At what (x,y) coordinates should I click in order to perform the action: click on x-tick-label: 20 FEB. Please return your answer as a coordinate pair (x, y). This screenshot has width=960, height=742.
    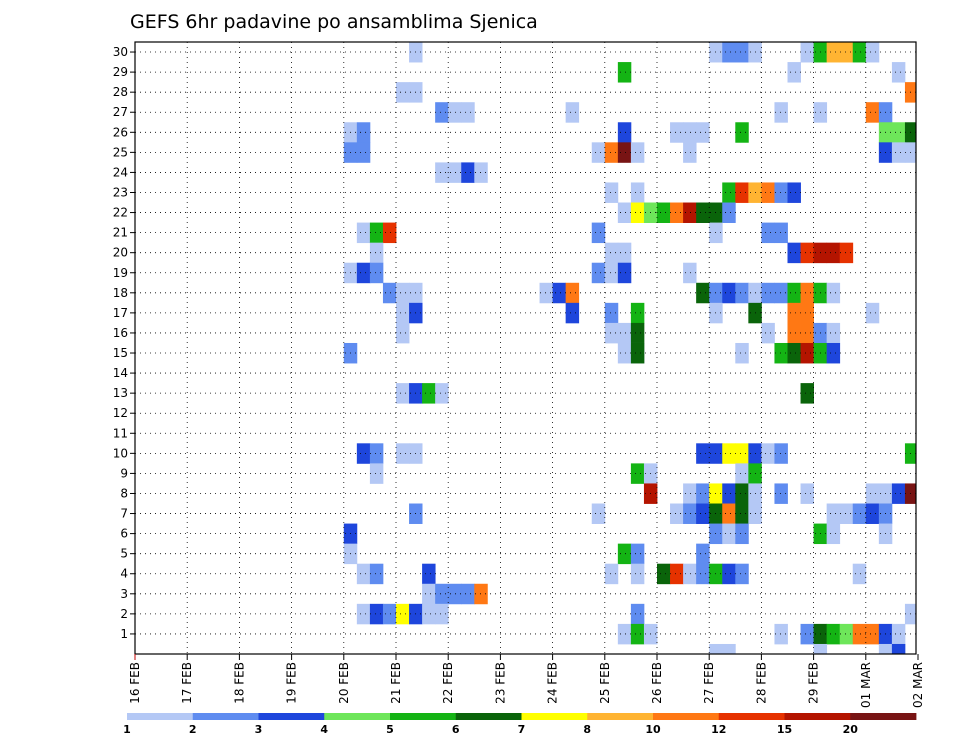
    Looking at the image, I should click on (344, 683).